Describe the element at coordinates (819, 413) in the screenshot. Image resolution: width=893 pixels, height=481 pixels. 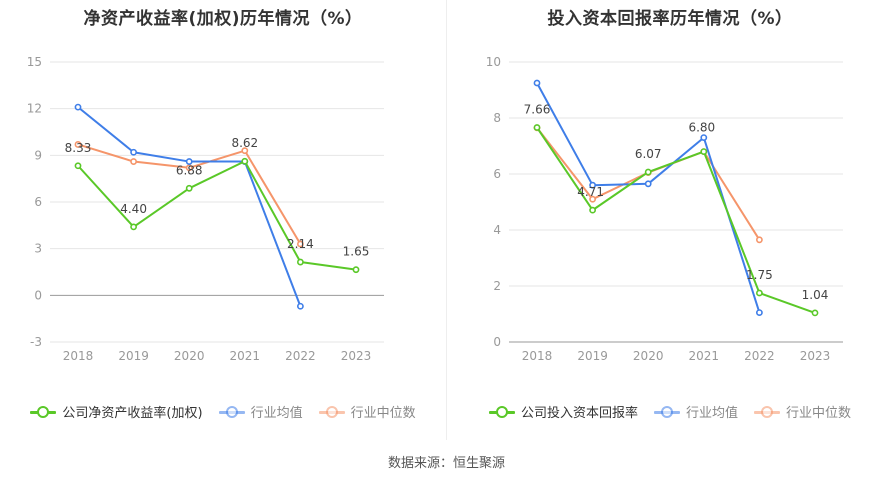
I see `roic-legend-label: 行业中位数` at that location.